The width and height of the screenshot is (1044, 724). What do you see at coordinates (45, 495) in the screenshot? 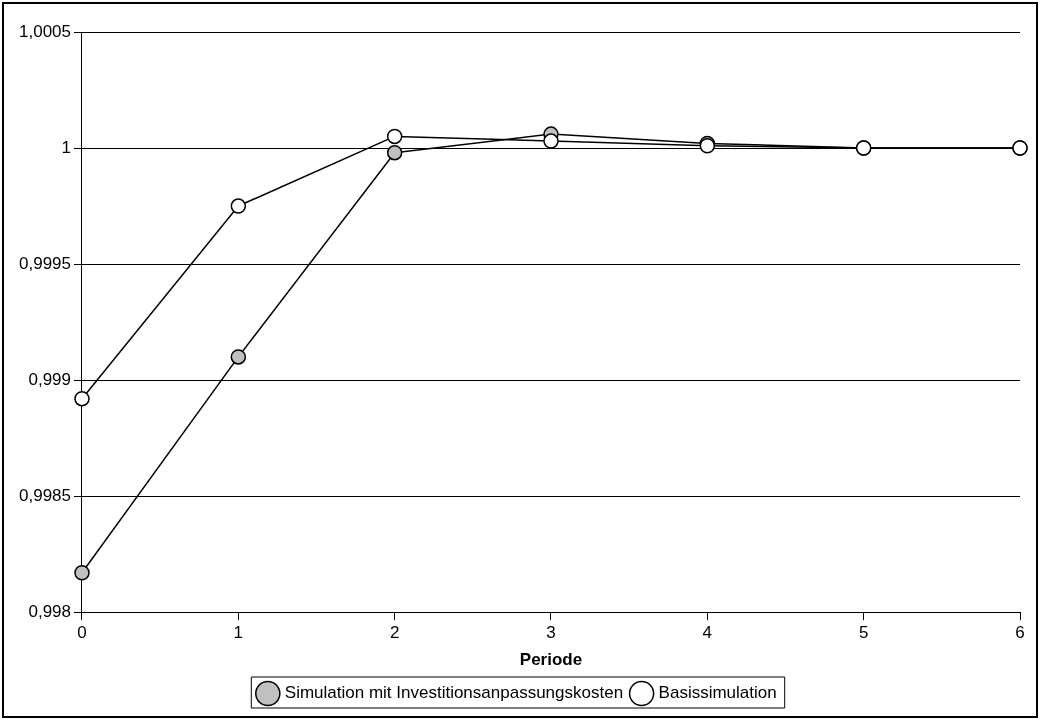
I see `y-tick-label: 0,9985` at bounding box center [45, 495].